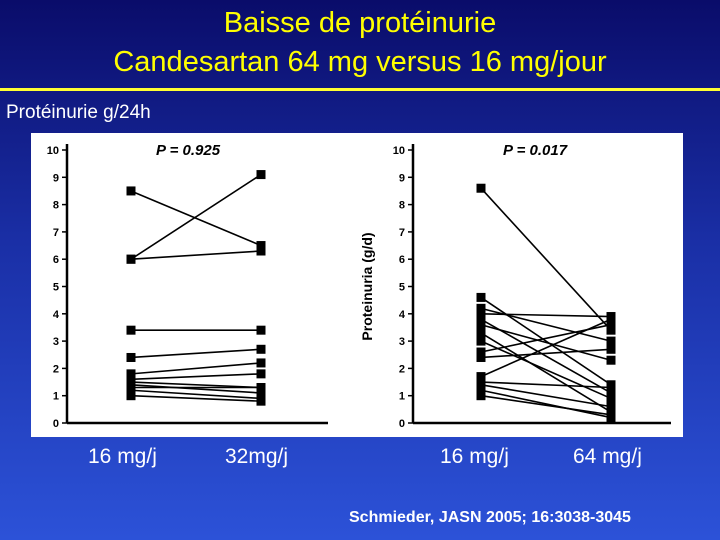 The image size is (720, 540). I want to click on y-tick-label-0-4: 4, so click(56, 315).